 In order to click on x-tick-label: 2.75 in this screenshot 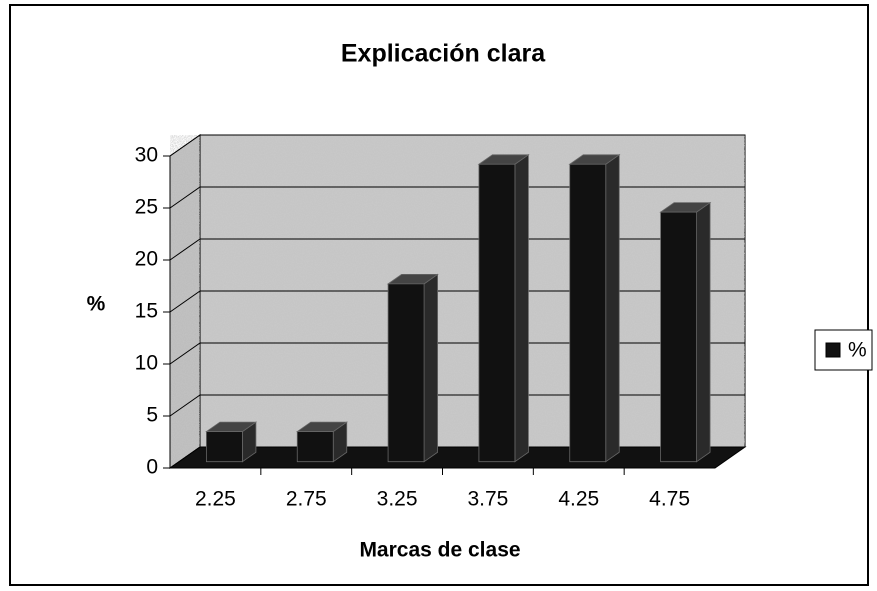, I will do `click(306, 499)`.